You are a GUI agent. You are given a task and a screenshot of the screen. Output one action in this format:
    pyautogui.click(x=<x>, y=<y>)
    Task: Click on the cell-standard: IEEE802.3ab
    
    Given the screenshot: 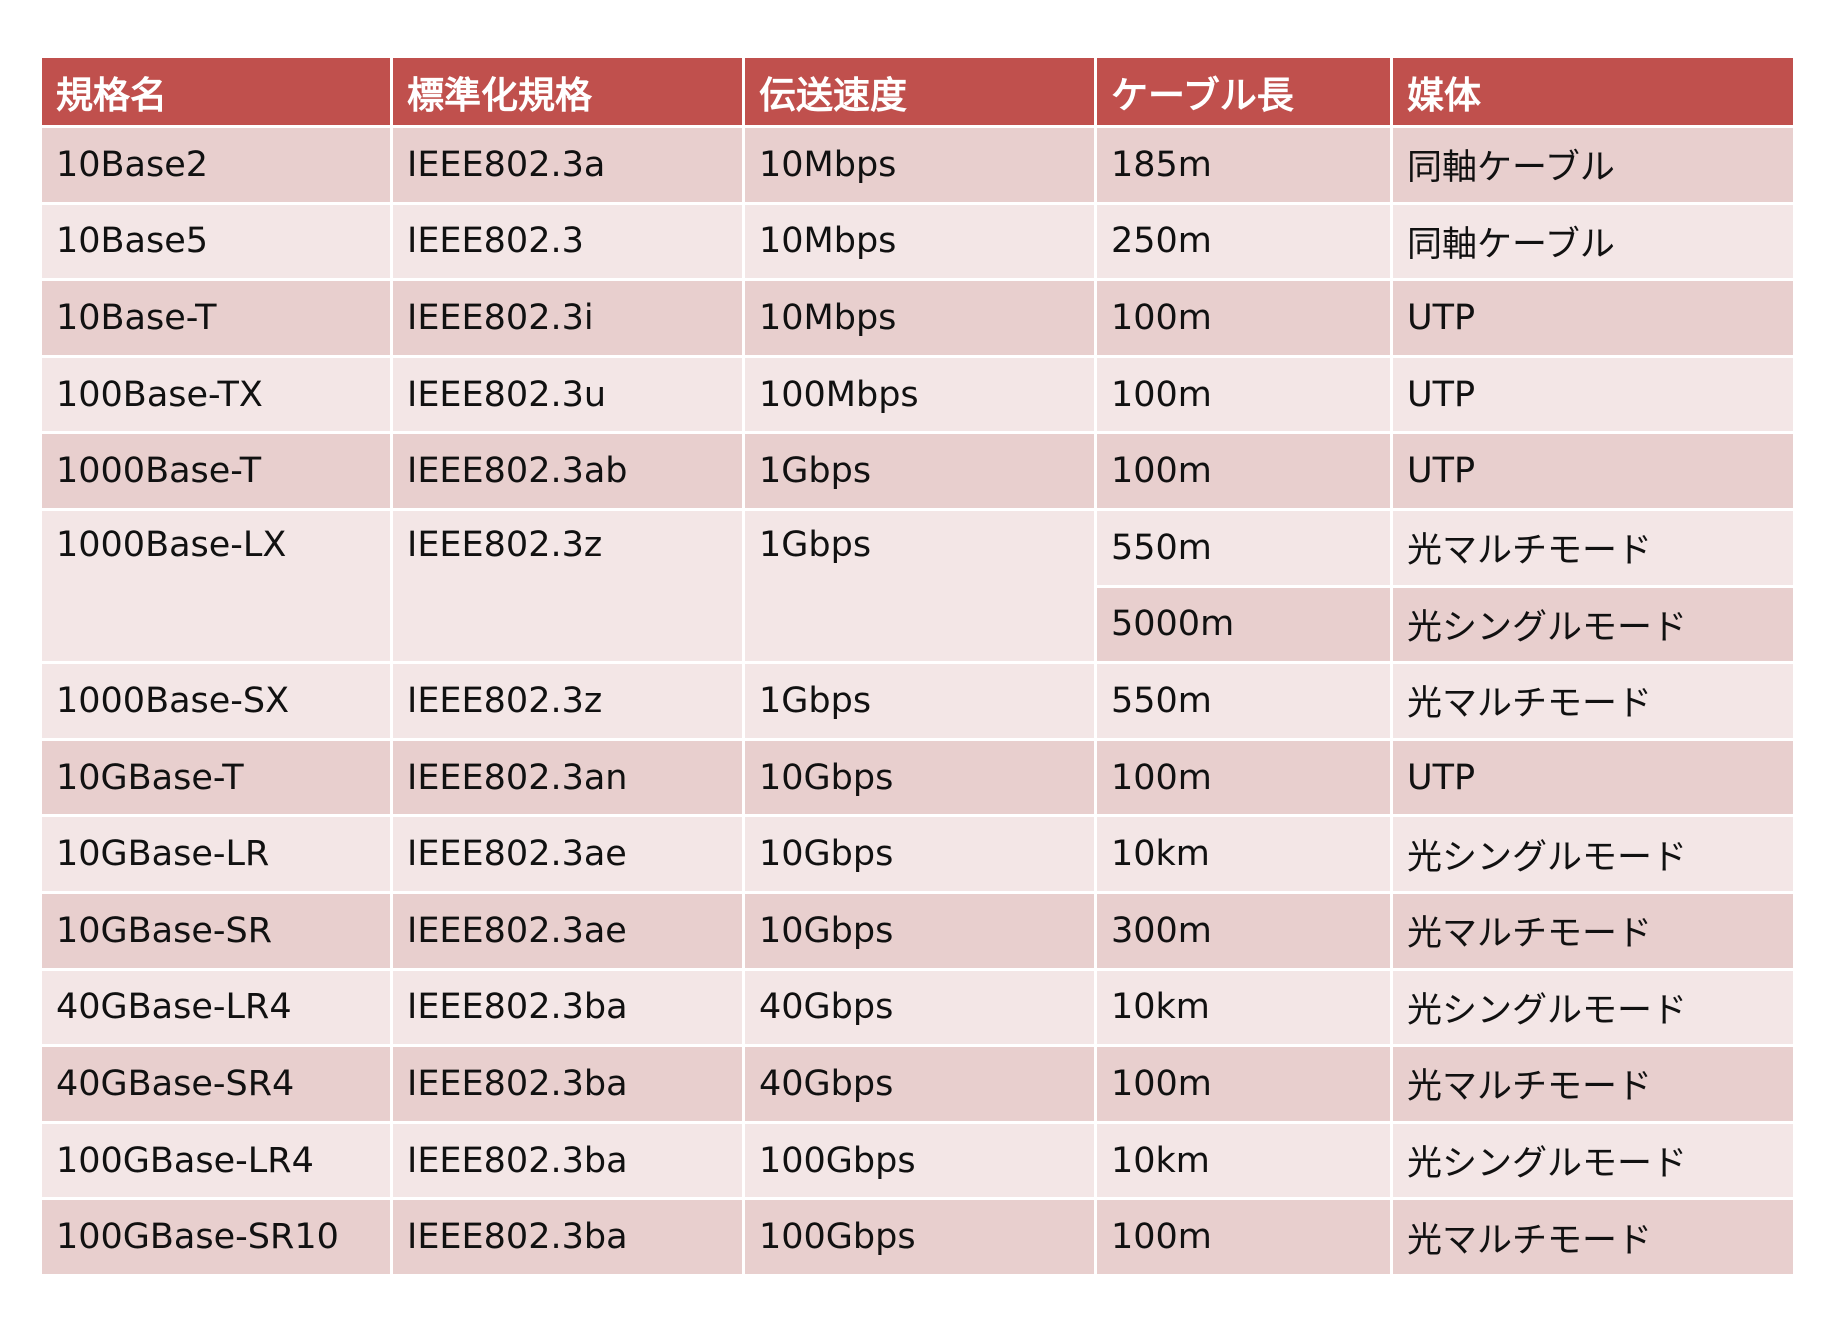 What is the action you would take?
    pyautogui.click(x=567, y=471)
    